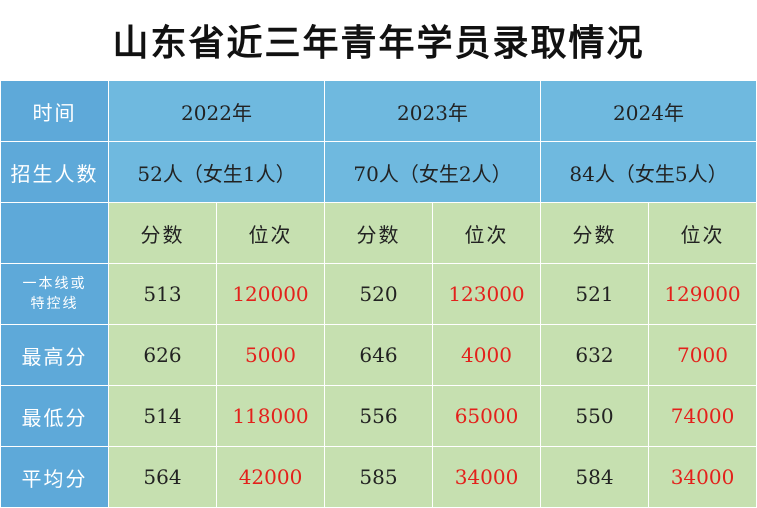 The image size is (757, 508). I want to click on enrollment-2022: 52人（女生1人）, so click(216, 172).